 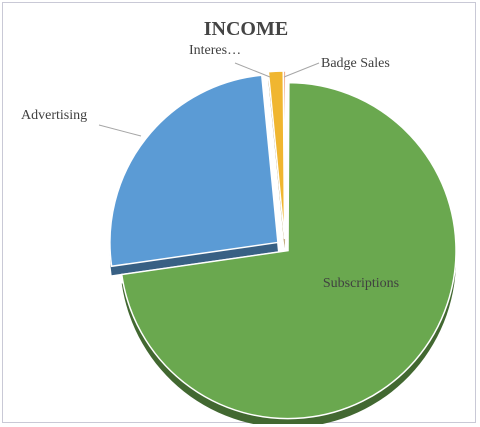 I want to click on leader-lines, so click(x=209, y=99).